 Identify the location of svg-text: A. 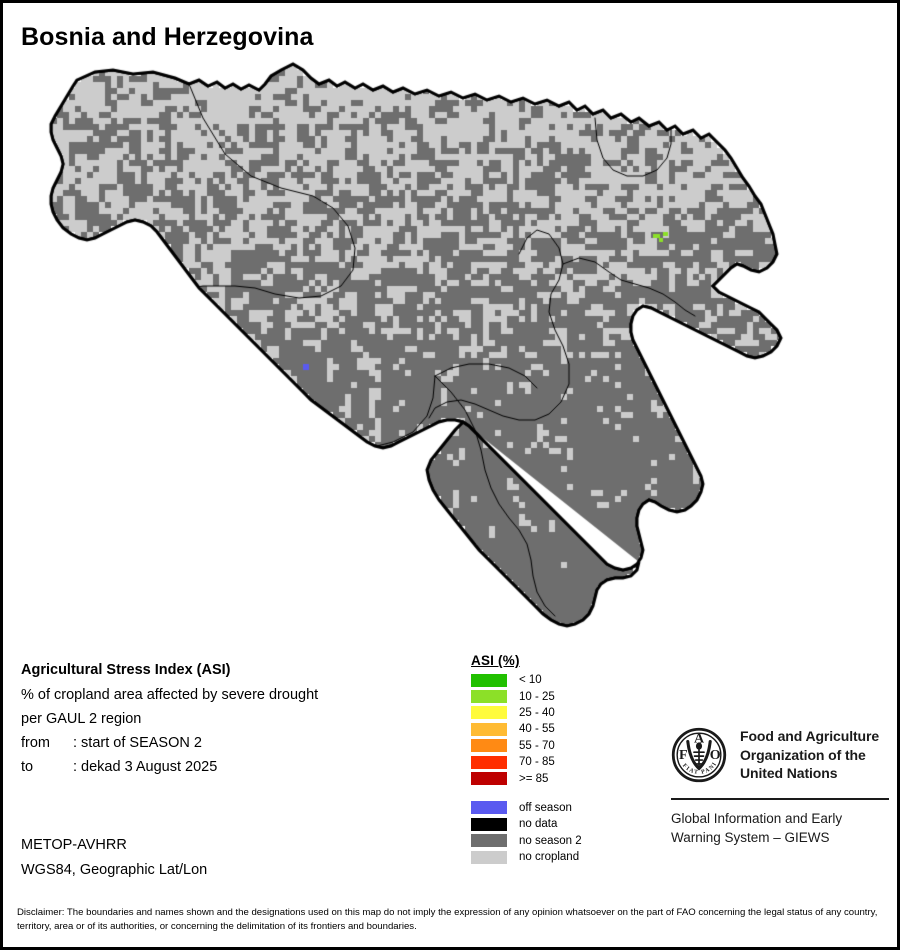
(699, 739).